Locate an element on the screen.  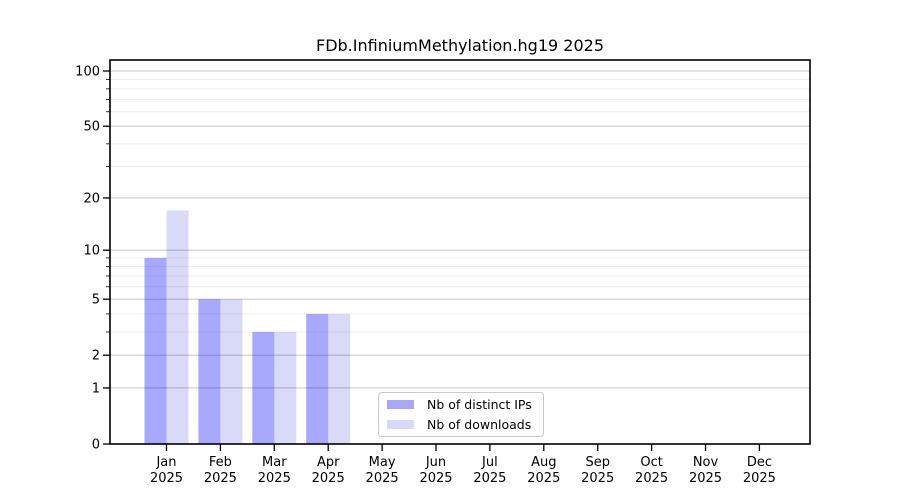
x-tick-label-month: Oct is located at coordinates (651, 462).